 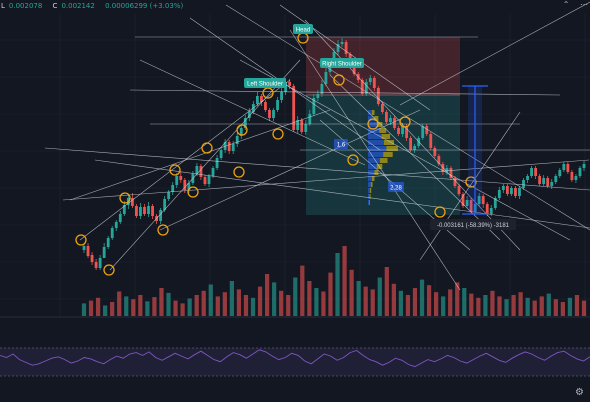 I want to click on head-label: Head, so click(x=303, y=29).